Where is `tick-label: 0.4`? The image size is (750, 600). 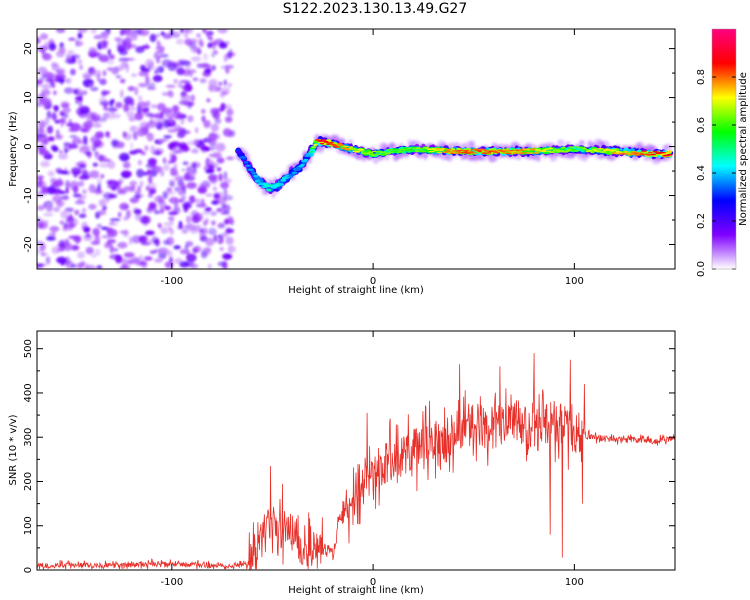
tick-label: 0.4 is located at coordinates (701, 173).